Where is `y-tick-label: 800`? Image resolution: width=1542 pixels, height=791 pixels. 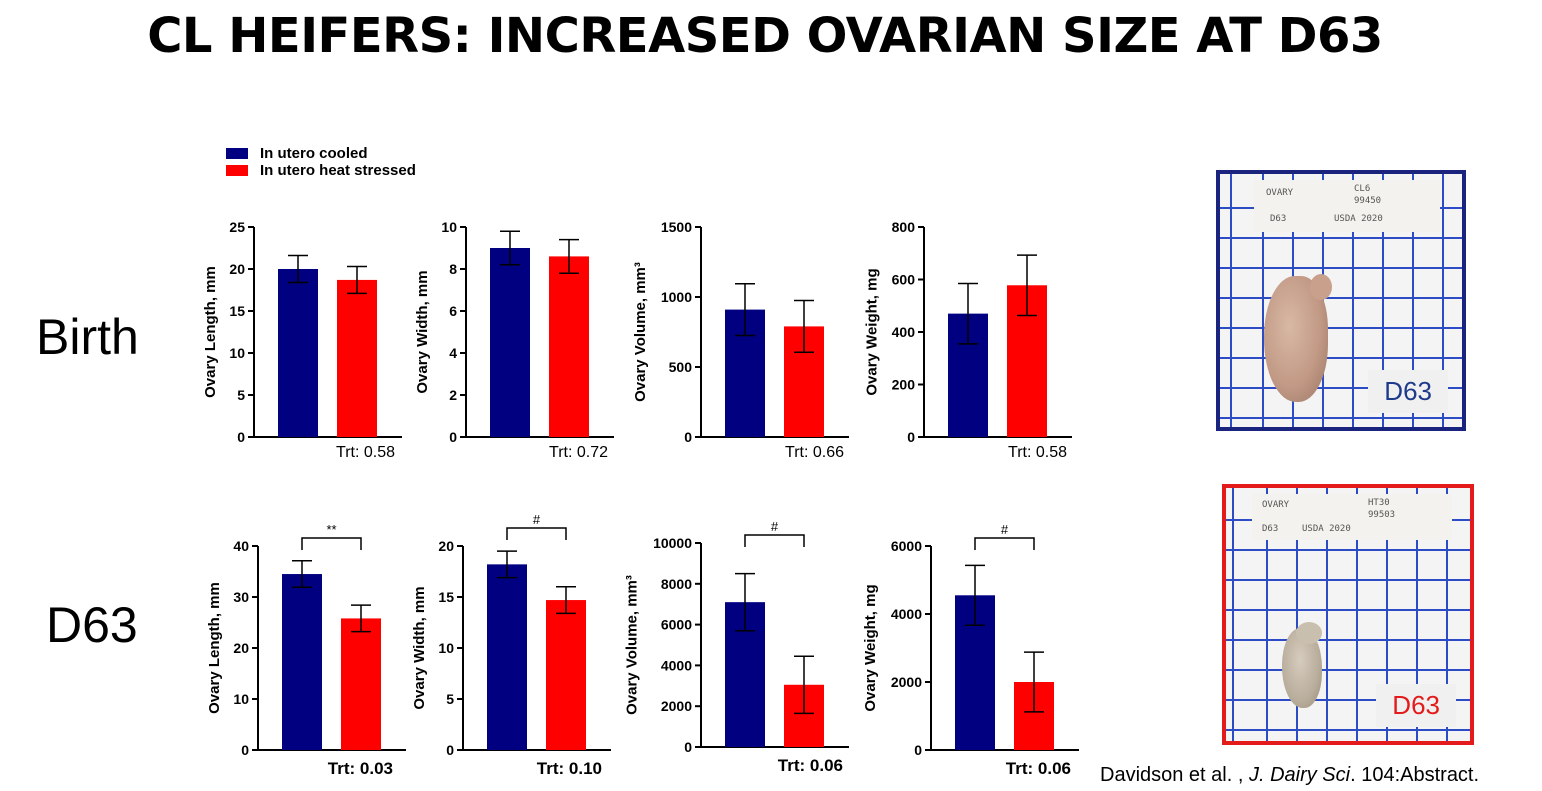
y-tick-label: 800 is located at coordinates (904, 227).